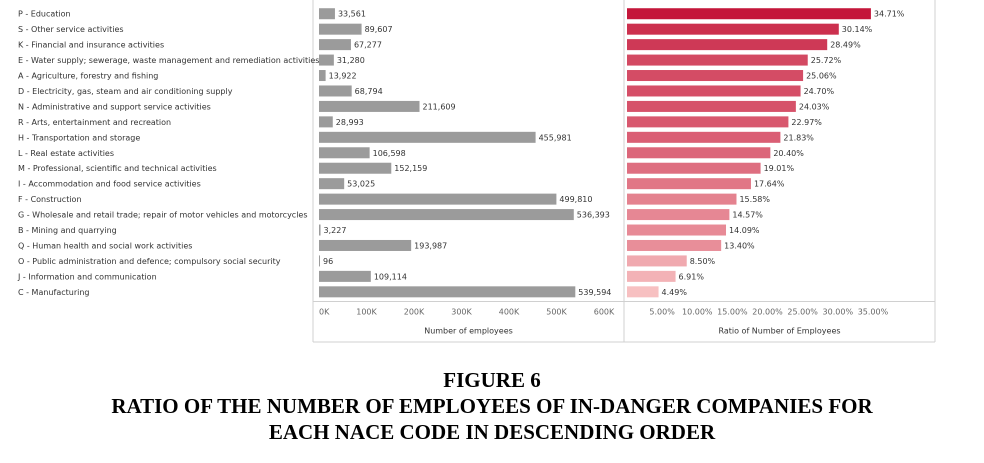  Describe the element at coordinates (509, 312) in the screenshot. I see `employees-tick-label: 400K` at that location.